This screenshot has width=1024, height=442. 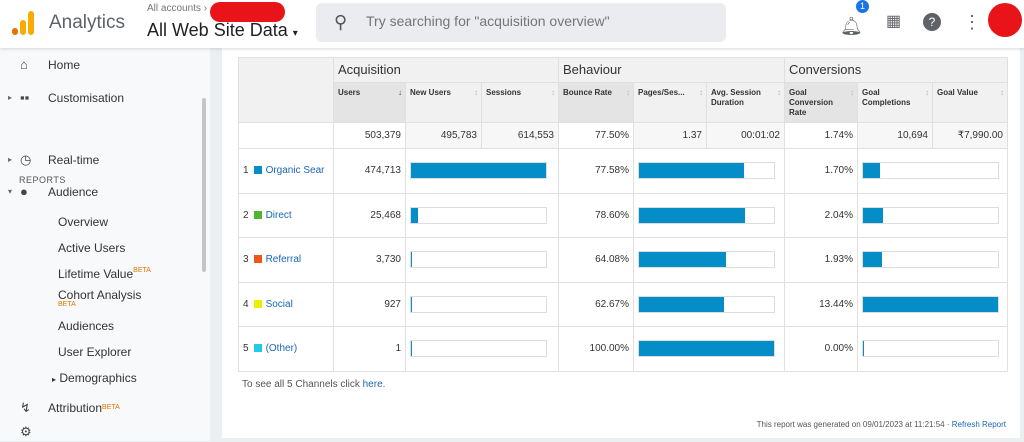 What do you see at coordinates (596, 102) in the screenshot?
I see `column-header: Bounce Rate ↕` at bounding box center [596, 102].